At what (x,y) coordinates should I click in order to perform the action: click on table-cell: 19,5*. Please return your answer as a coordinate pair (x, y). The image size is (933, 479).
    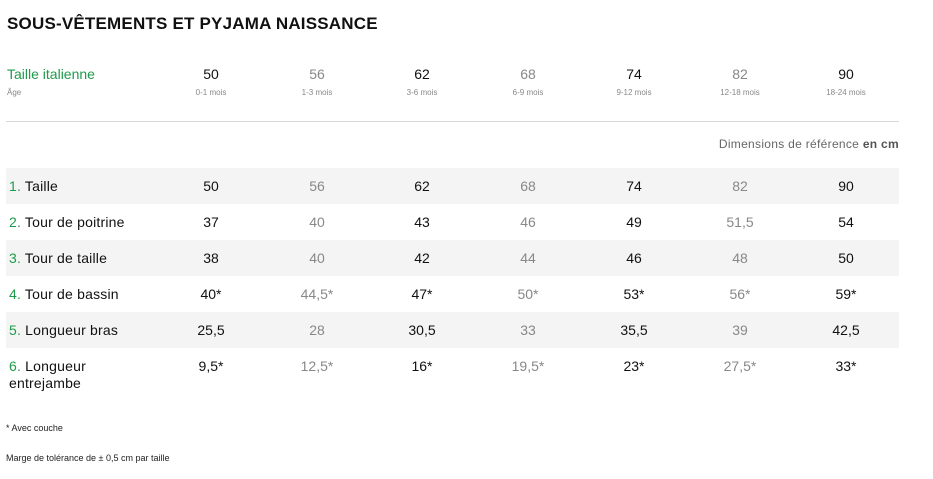
    Looking at the image, I should click on (528, 366).